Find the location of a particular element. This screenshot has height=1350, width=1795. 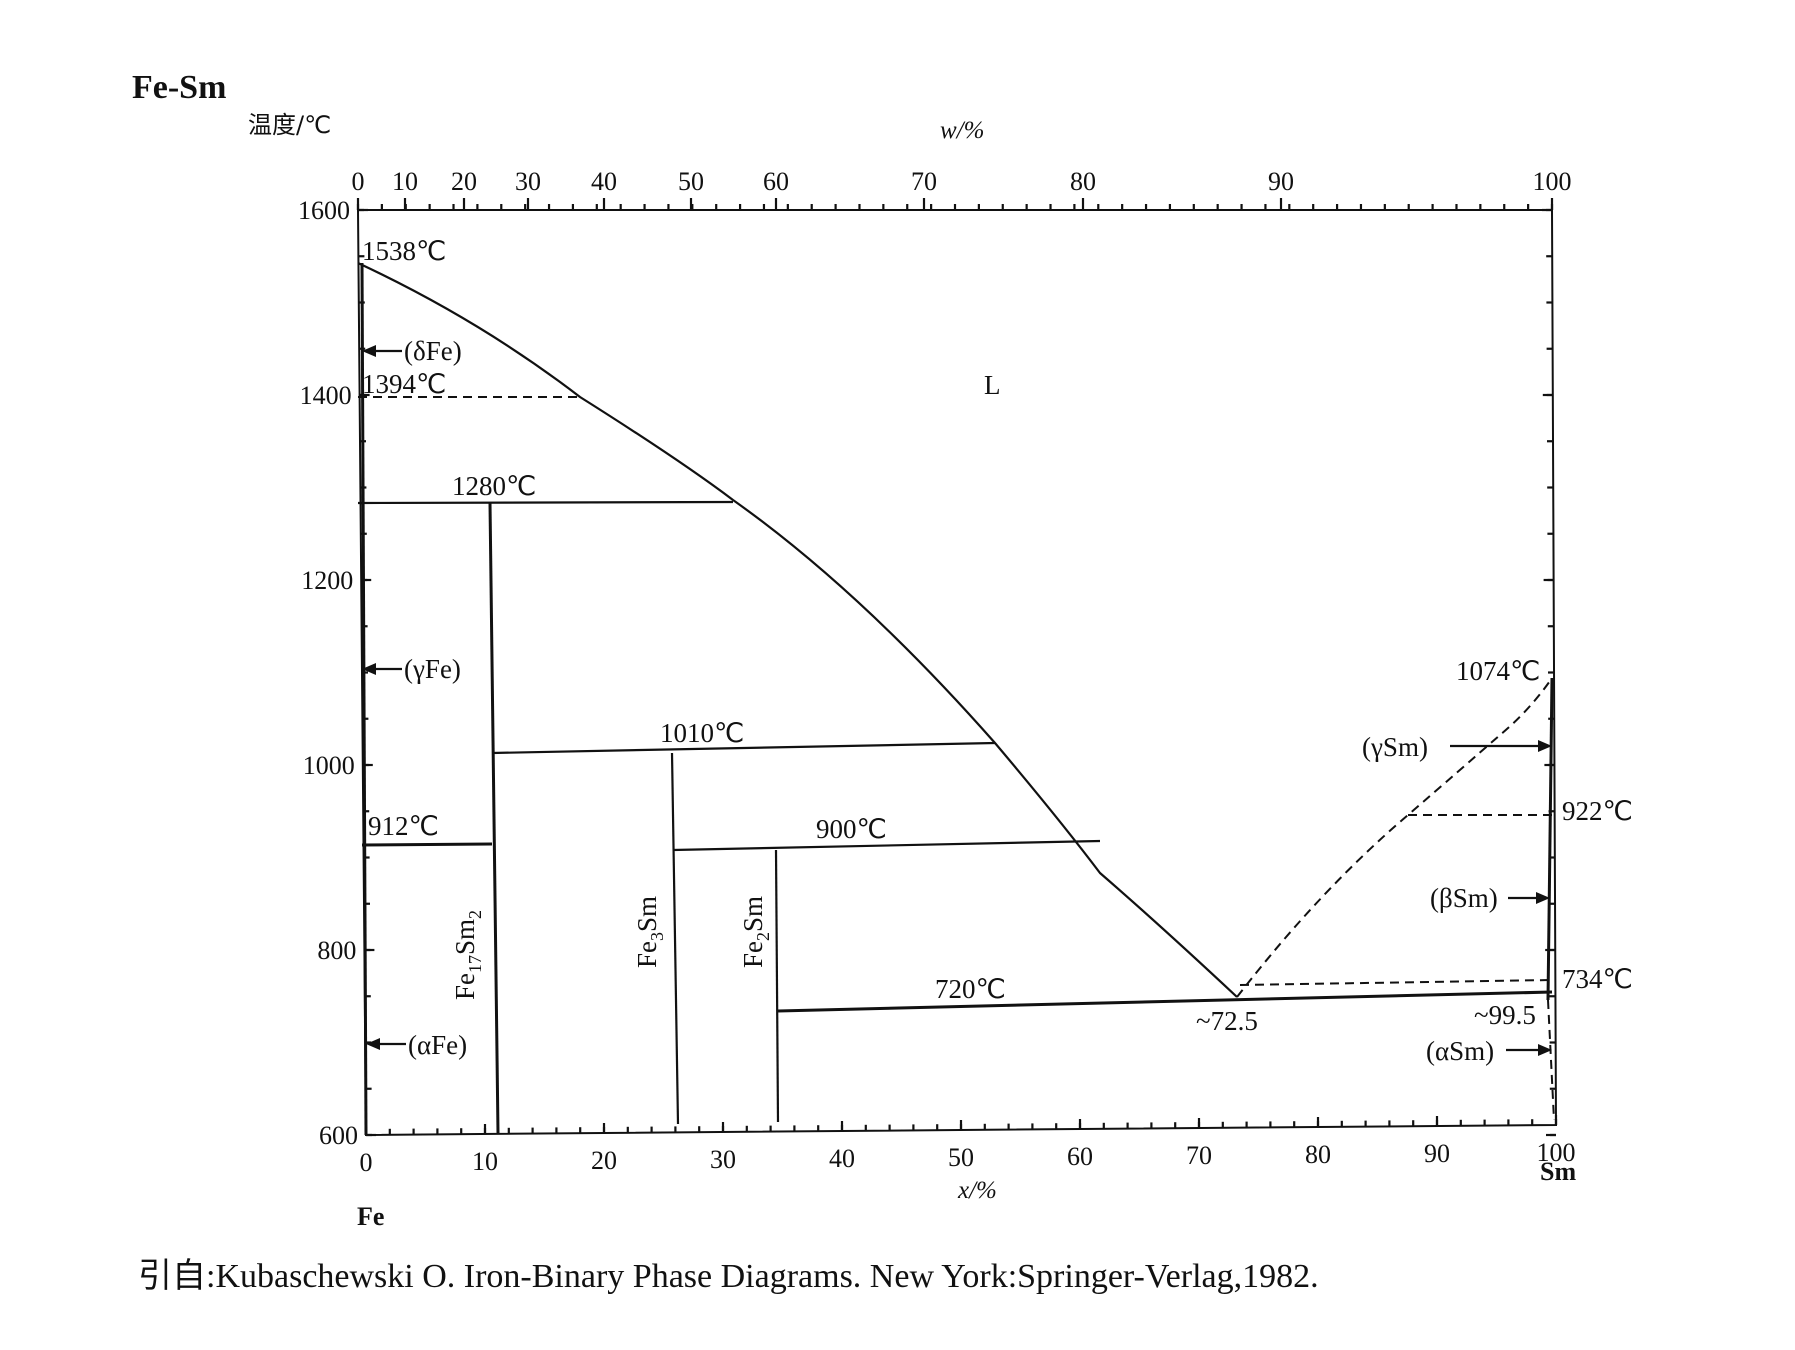

label-eutectic-composition: ~72.5 is located at coordinates (1227, 1021).